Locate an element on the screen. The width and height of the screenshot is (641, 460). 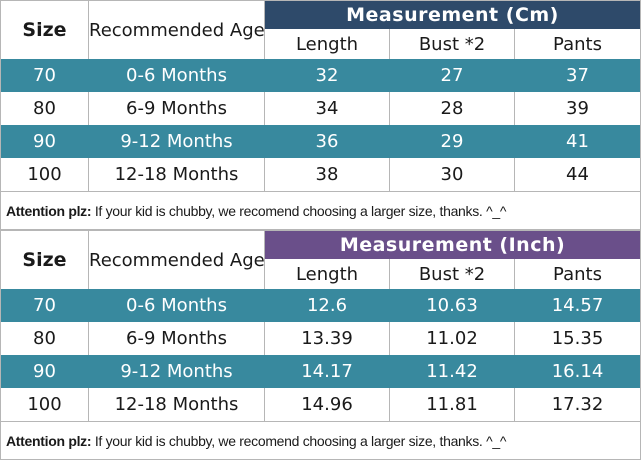
length-cell: 38 is located at coordinates (327, 174).